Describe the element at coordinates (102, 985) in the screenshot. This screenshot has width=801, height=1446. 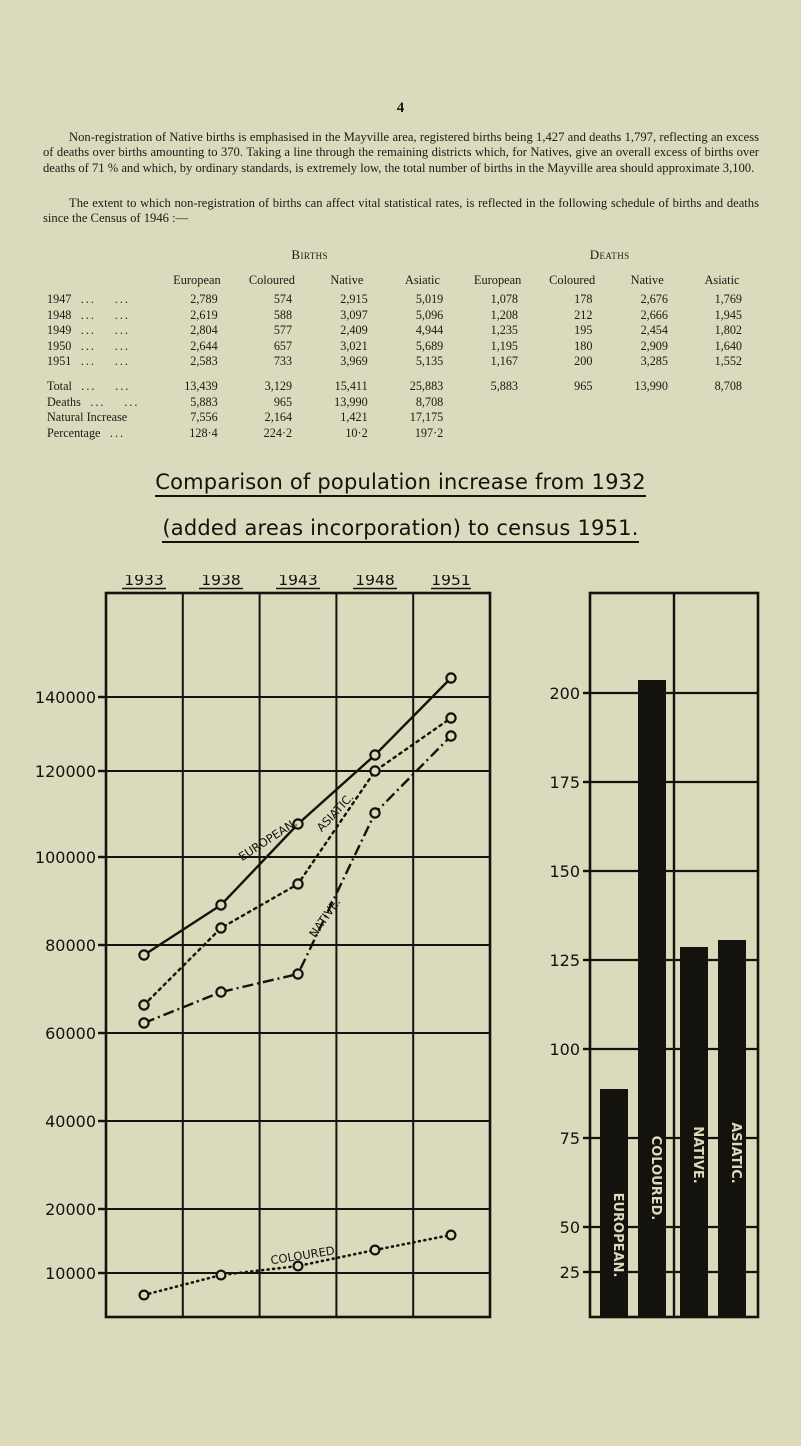
I see `line-chart-y-tick-marks` at that location.